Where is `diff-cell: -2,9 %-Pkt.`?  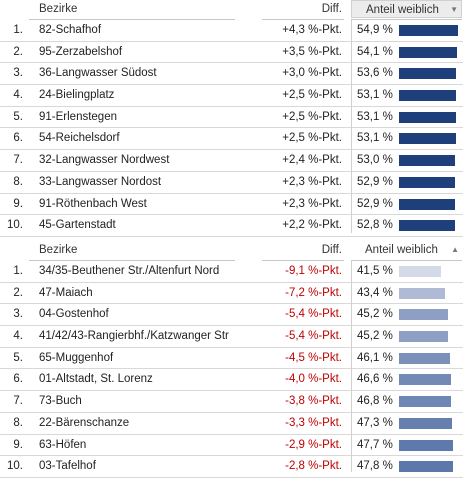
diff-cell: -2,9 %-Pkt. is located at coordinates (313, 444).